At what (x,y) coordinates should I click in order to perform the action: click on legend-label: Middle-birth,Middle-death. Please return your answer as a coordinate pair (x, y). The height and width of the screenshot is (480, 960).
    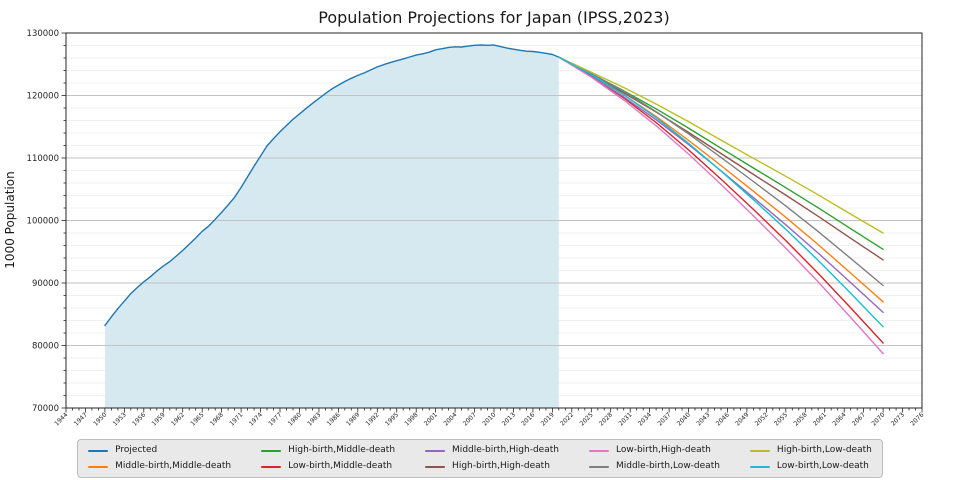
    Looking at the image, I should click on (173, 466).